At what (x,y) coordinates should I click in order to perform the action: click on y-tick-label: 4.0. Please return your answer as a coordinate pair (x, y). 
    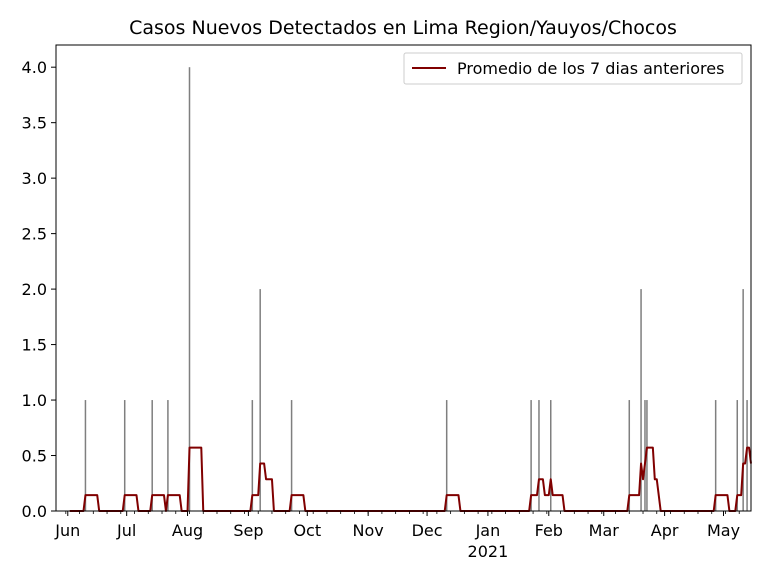
    Looking at the image, I should click on (34, 67).